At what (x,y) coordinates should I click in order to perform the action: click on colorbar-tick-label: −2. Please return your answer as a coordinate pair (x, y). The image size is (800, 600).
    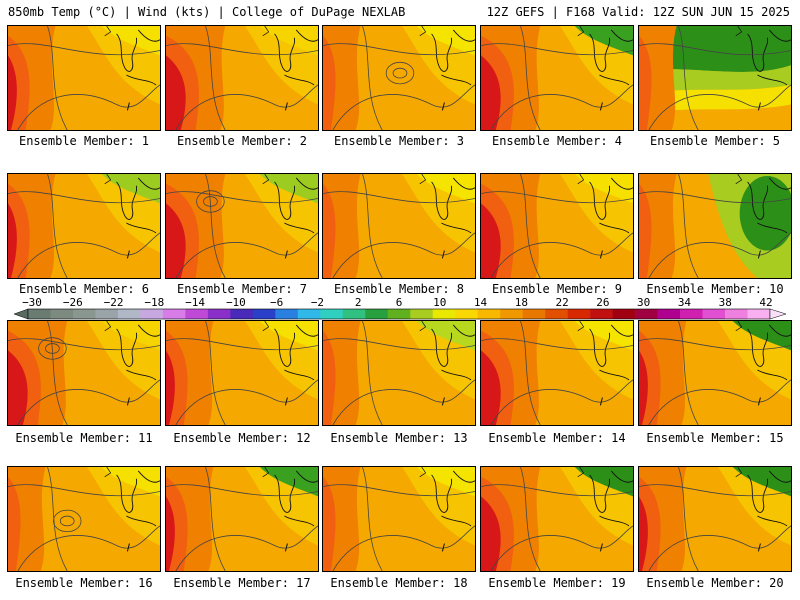
    Looking at the image, I should click on (317, 302).